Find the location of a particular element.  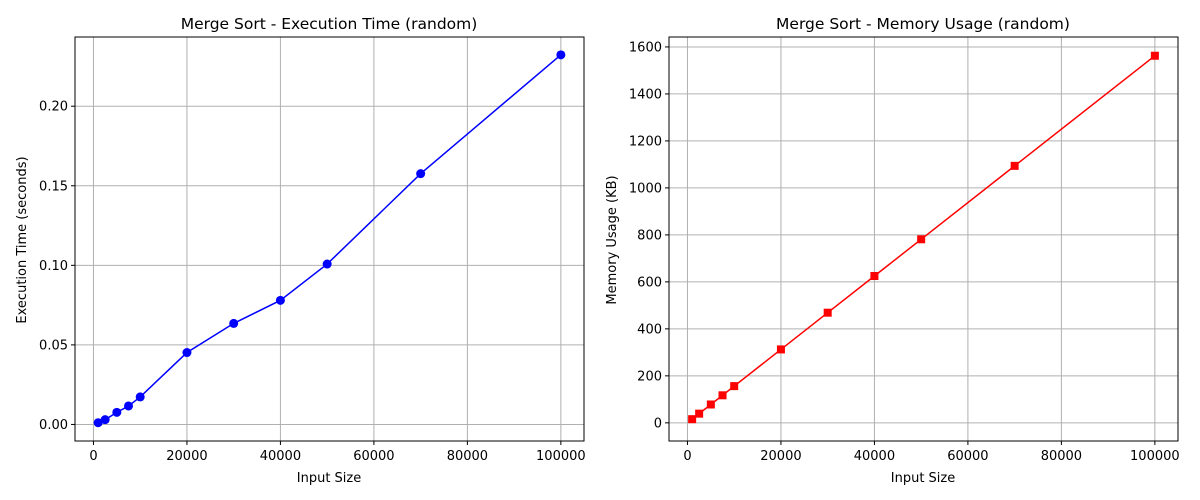

y-tick-label: 400 is located at coordinates (649, 329).